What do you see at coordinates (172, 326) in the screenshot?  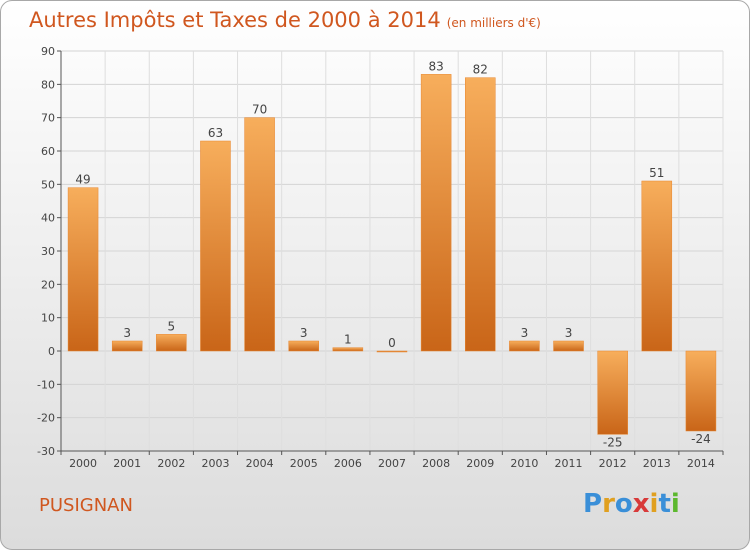 I see `bar-value-label: 5` at bounding box center [172, 326].